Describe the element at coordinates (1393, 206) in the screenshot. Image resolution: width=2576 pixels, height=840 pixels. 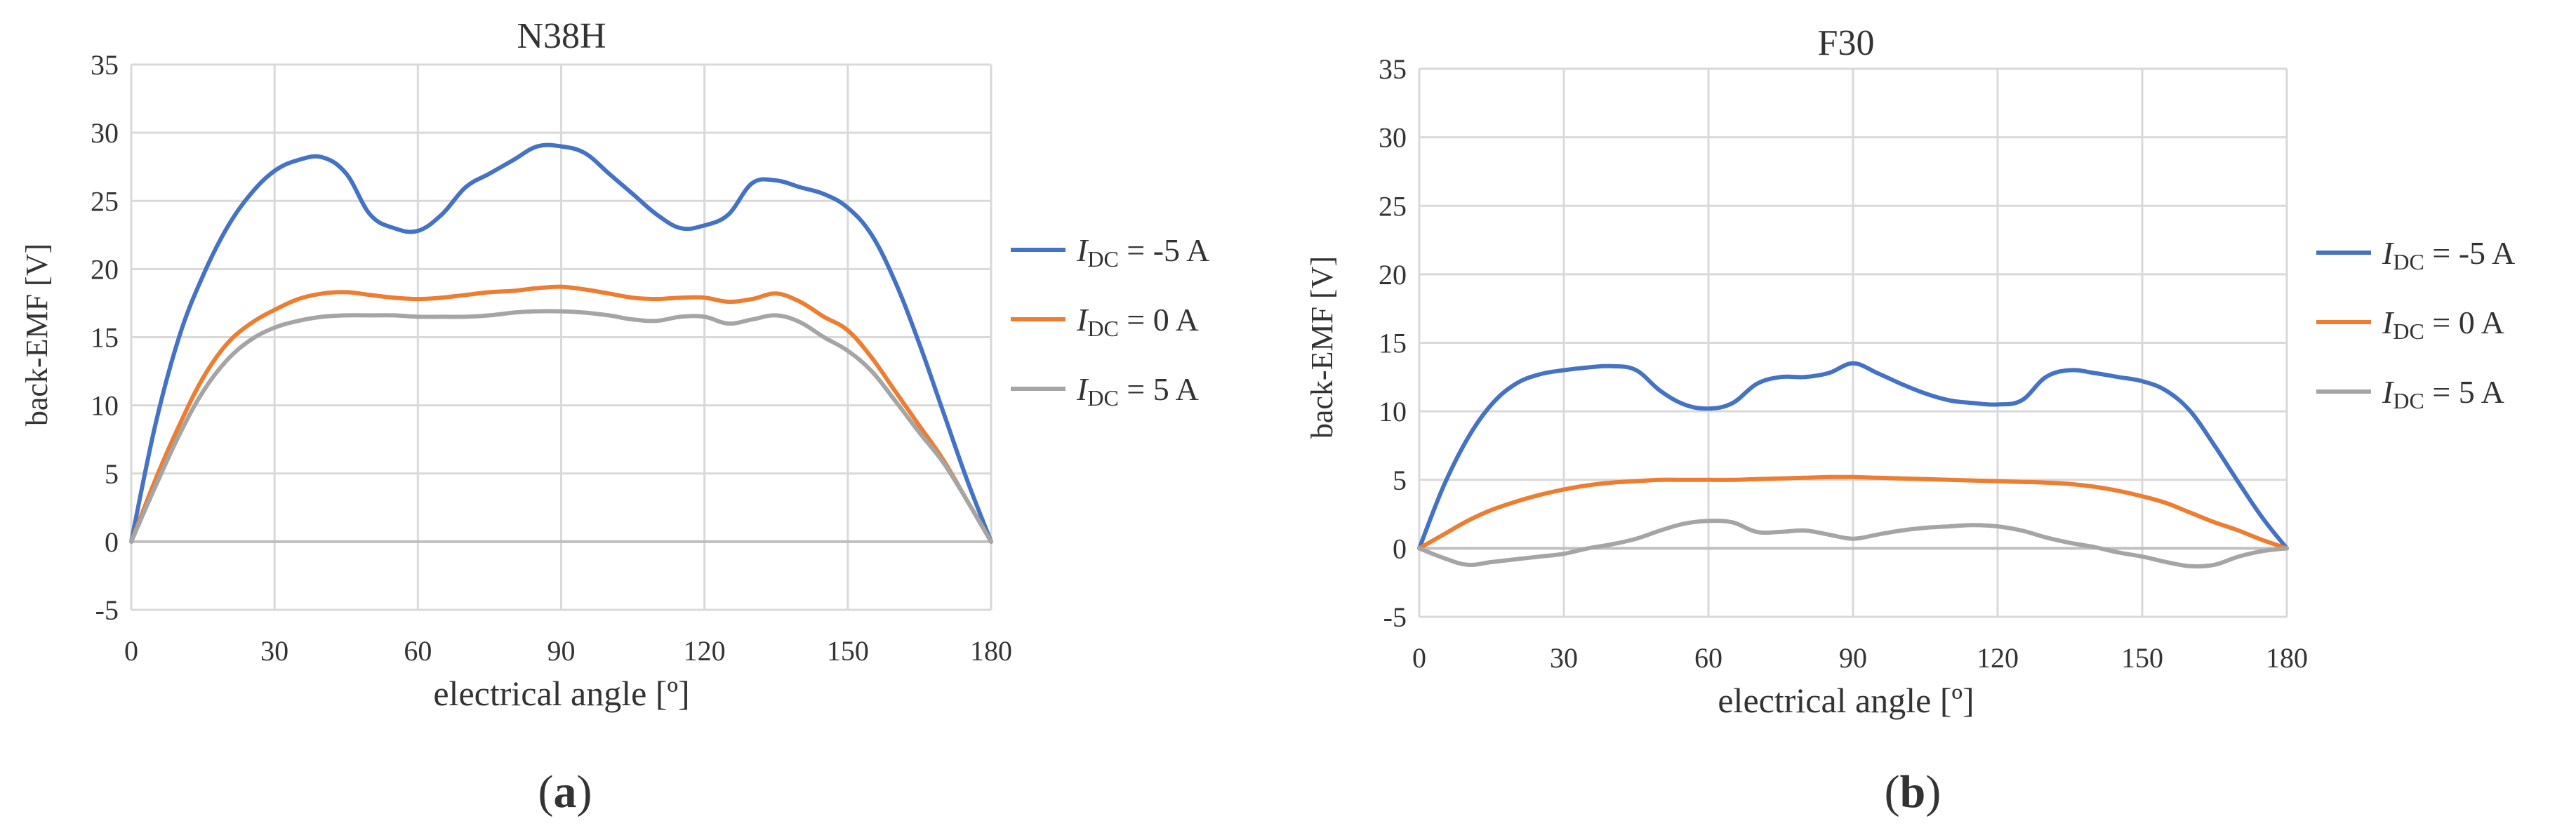
I see `chart-b-y-tick-label: 25` at that location.